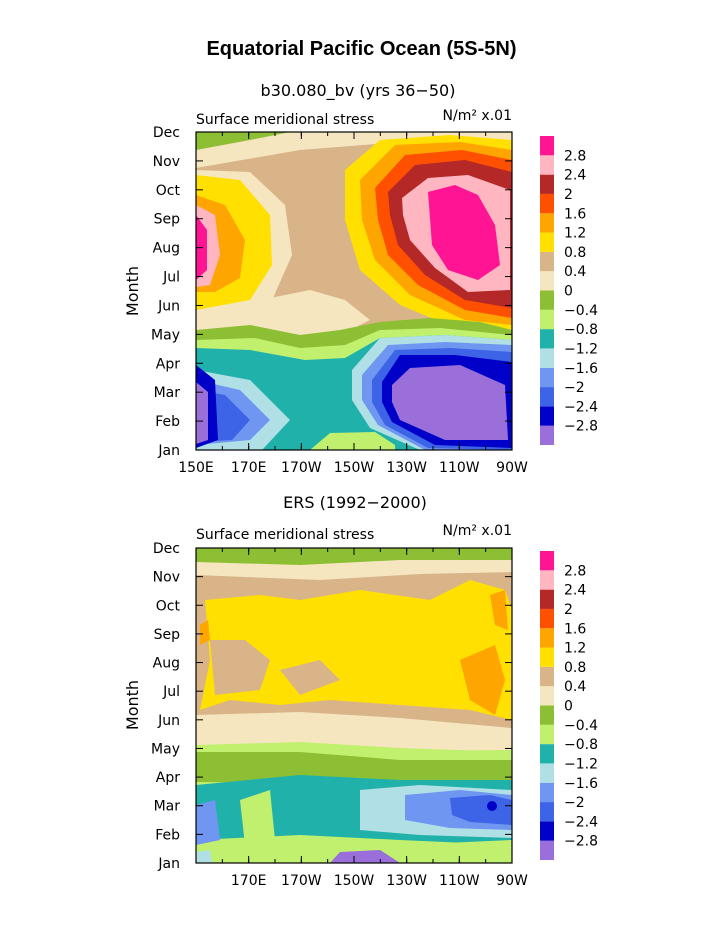 This screenshot has height=935, width=723. I want to click on x-tick-label: 90W, so click(512, 881).